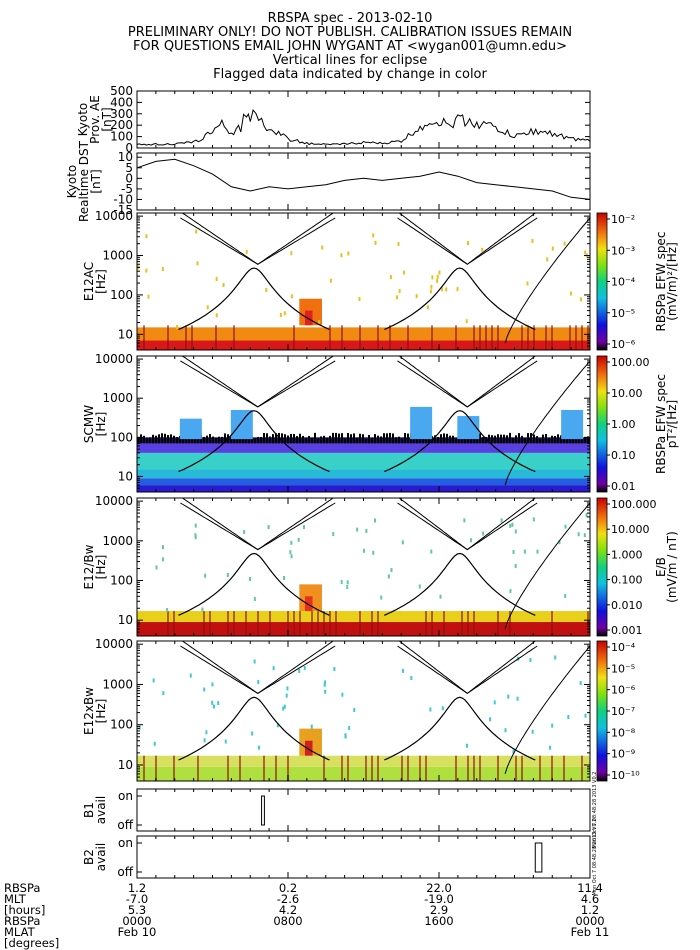 This screenshot has width=700, height=950. Describe the element at coordinates (121, 125) in the screenshot. I see `y-tick-label: 200` at that location.